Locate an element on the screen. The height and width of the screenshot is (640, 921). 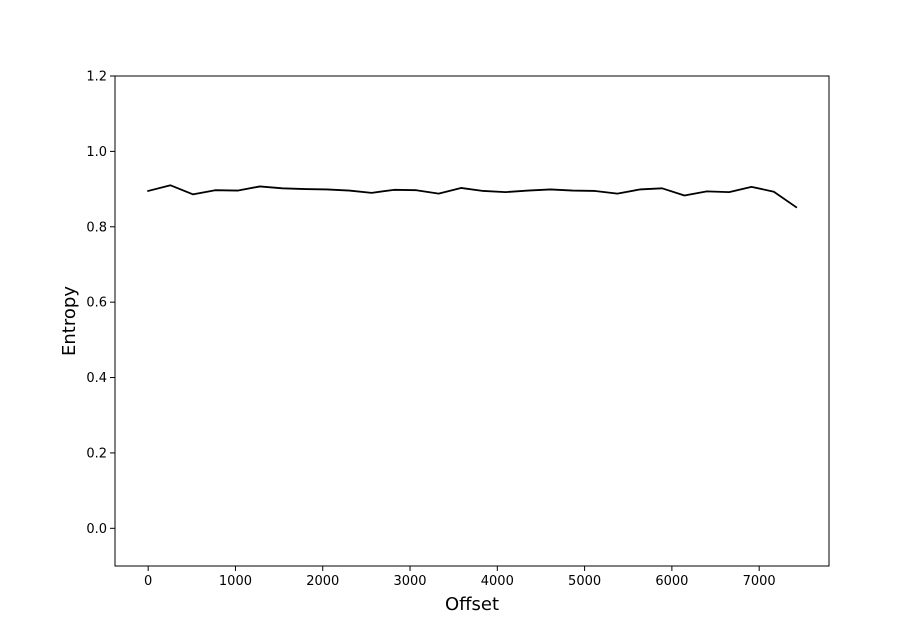
y-tick-label: 0.6 is located at coordinates (96, 303).